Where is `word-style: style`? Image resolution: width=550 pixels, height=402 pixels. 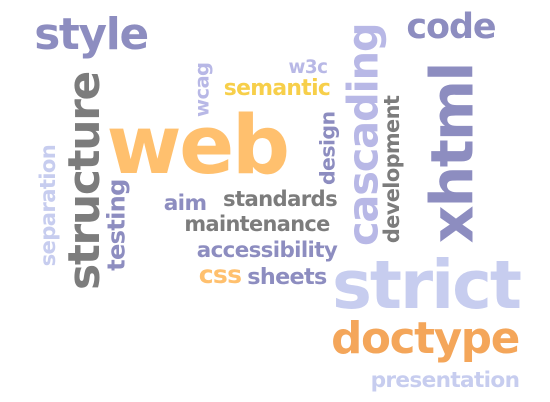 word-style: style is located at coordinates (91, 35).